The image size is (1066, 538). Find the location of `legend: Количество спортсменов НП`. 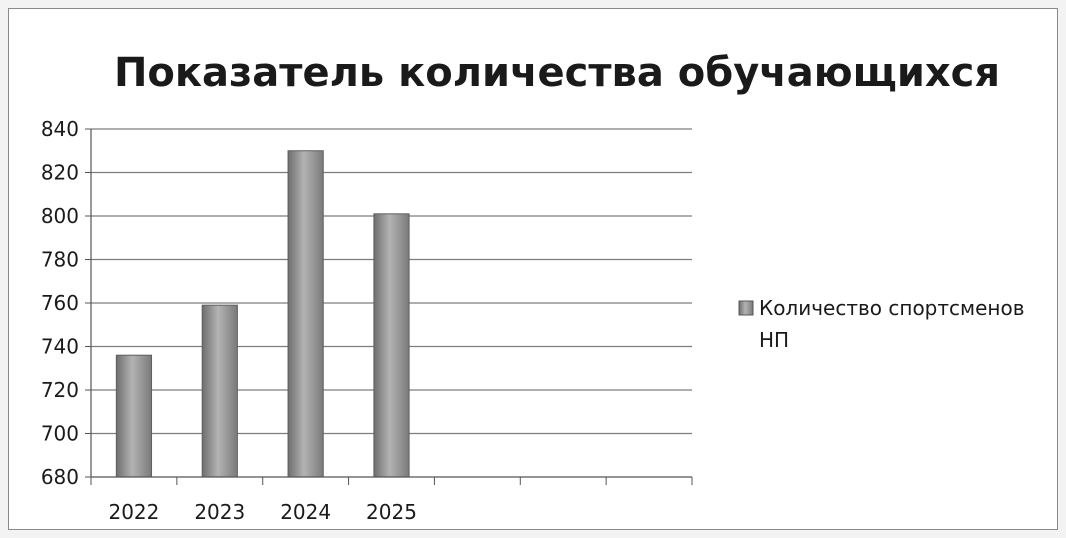

legend: Количество спортсменов НП is located at coordinates (884, 324).